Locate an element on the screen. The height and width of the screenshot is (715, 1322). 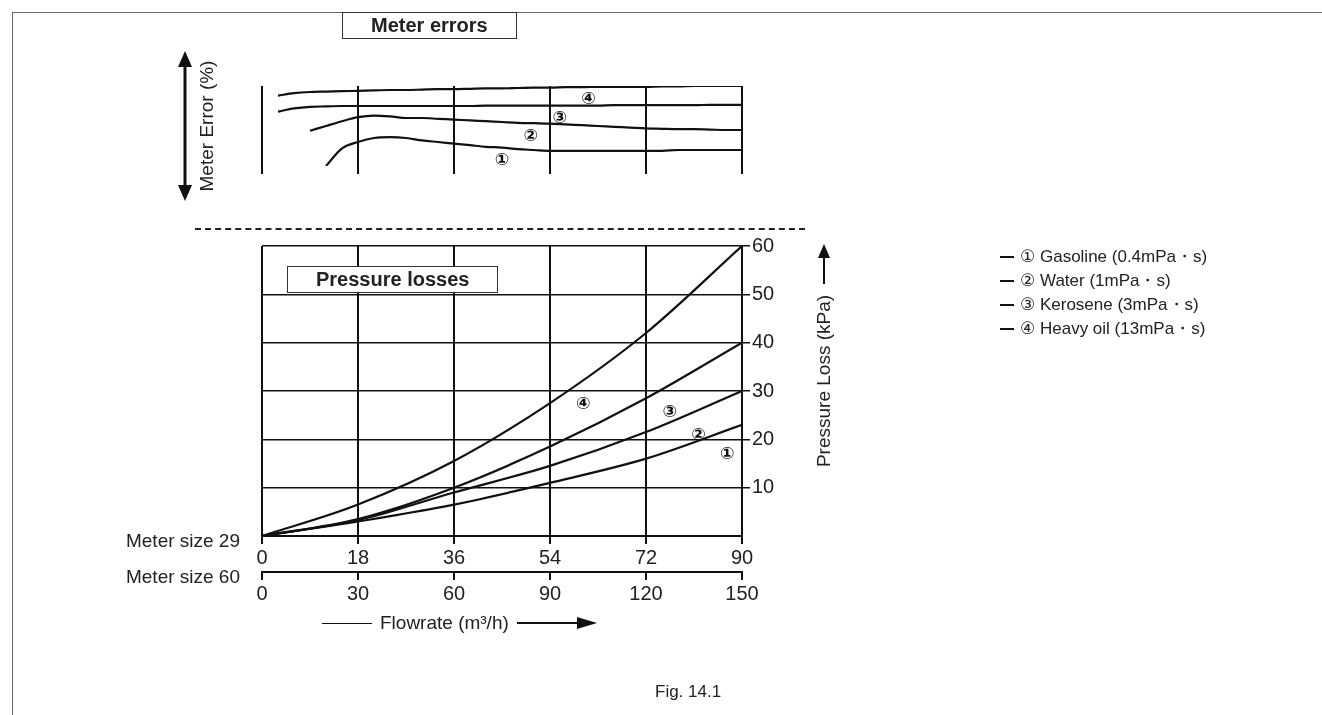
text: Pressure losses is located at coordinates (393, 279).